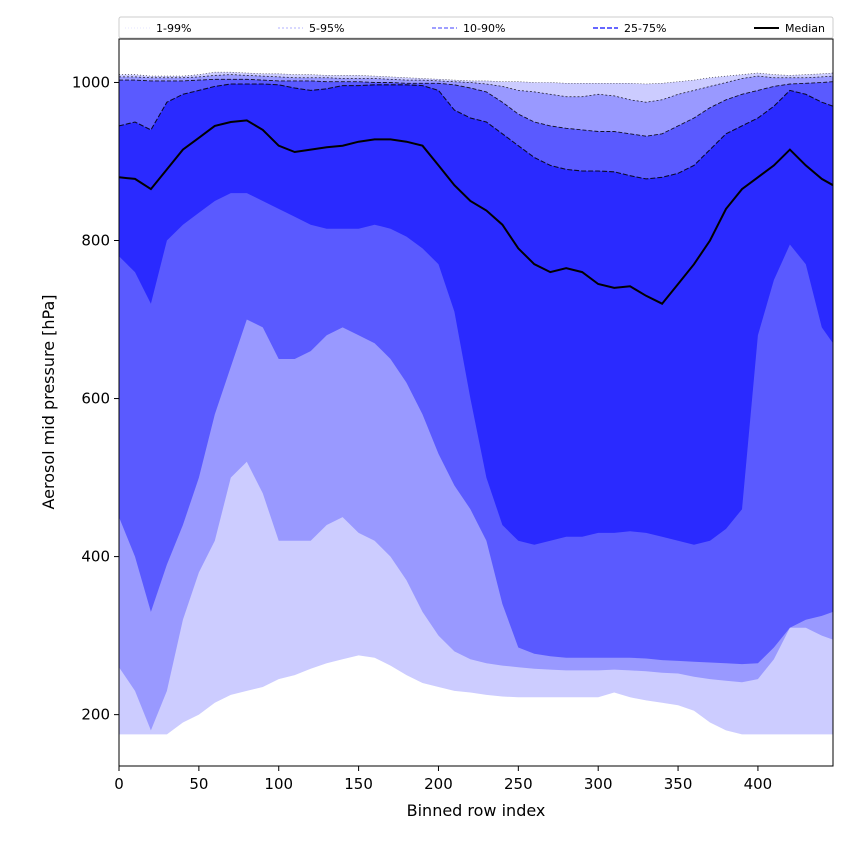 The width and height of the screenshot is (850, 850). I want to click on y-tick-label: 1000, so click(91, 82).